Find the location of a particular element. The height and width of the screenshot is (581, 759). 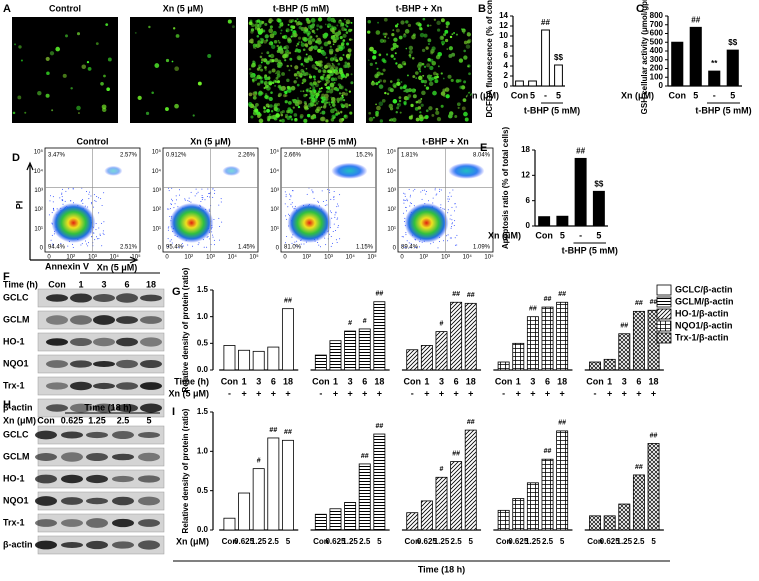

x-tick-label: 1 is located at coordinates (518, 381).